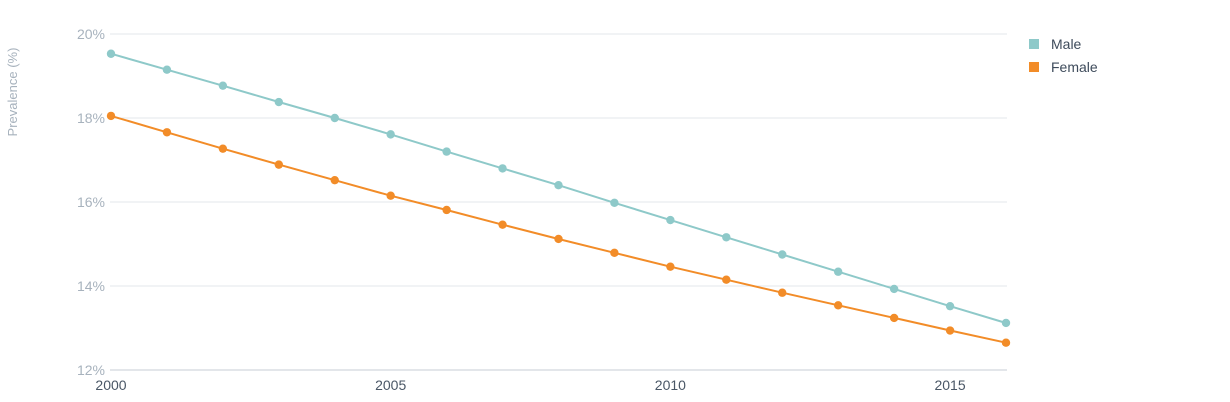  I want to click on x-tick-label: 2005, so click(390, 385).